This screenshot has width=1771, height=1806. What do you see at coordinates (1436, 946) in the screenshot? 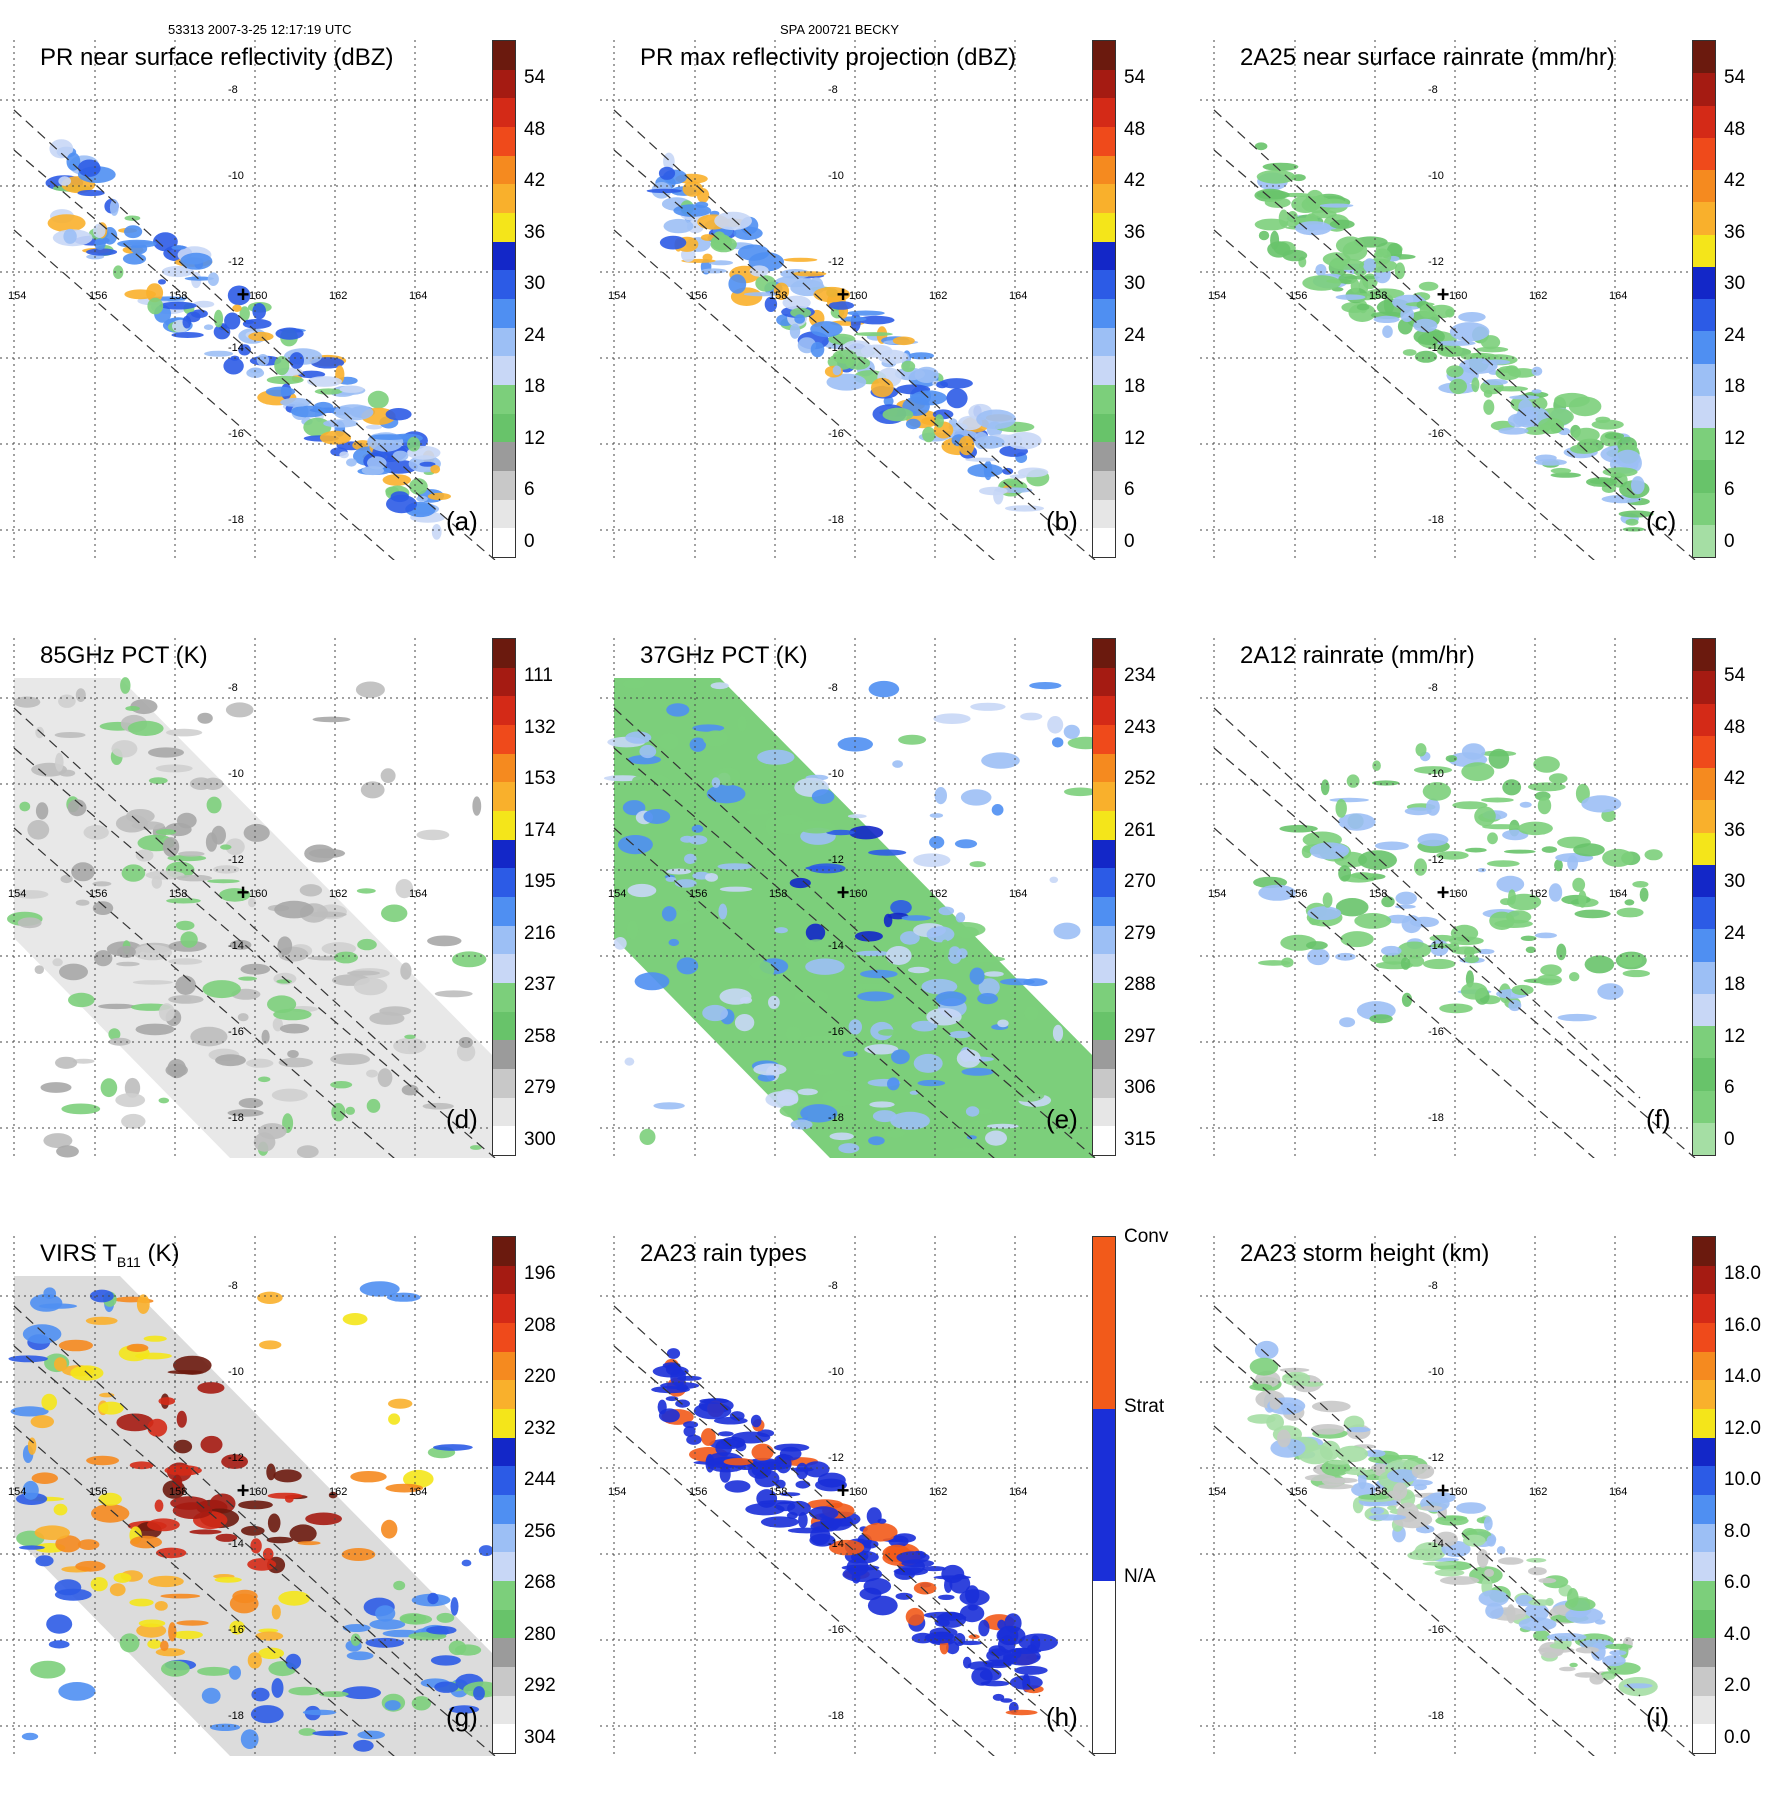
I see `latitude-label: -14` at bounding box center [1436, 946].